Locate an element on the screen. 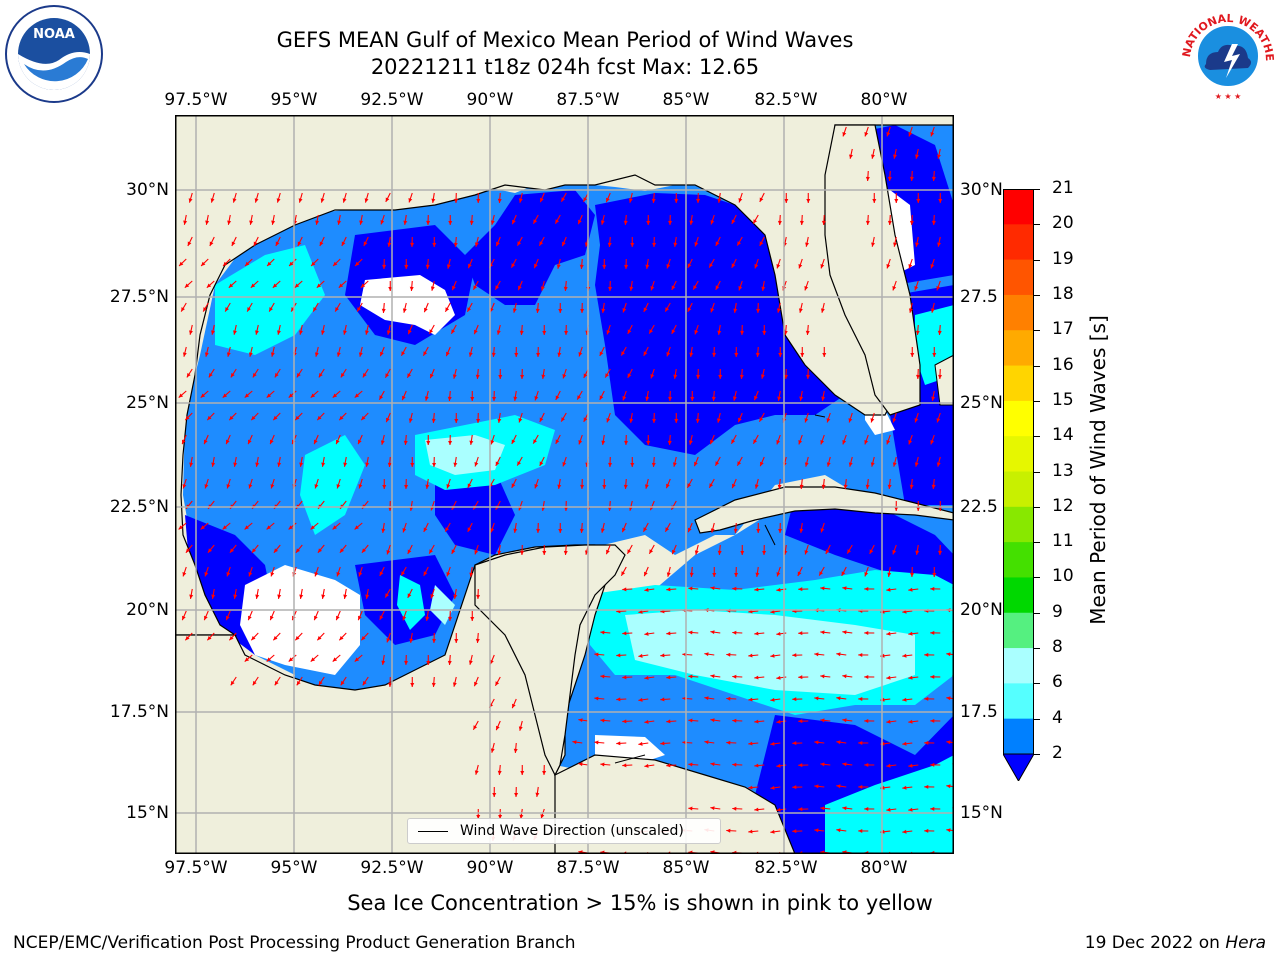  lat-label-left: 20°N is located at coordinates (147, 610).